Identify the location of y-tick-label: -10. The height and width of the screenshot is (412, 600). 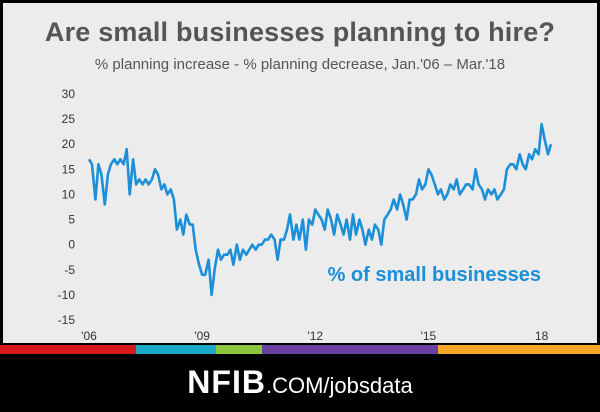
(67, 295).